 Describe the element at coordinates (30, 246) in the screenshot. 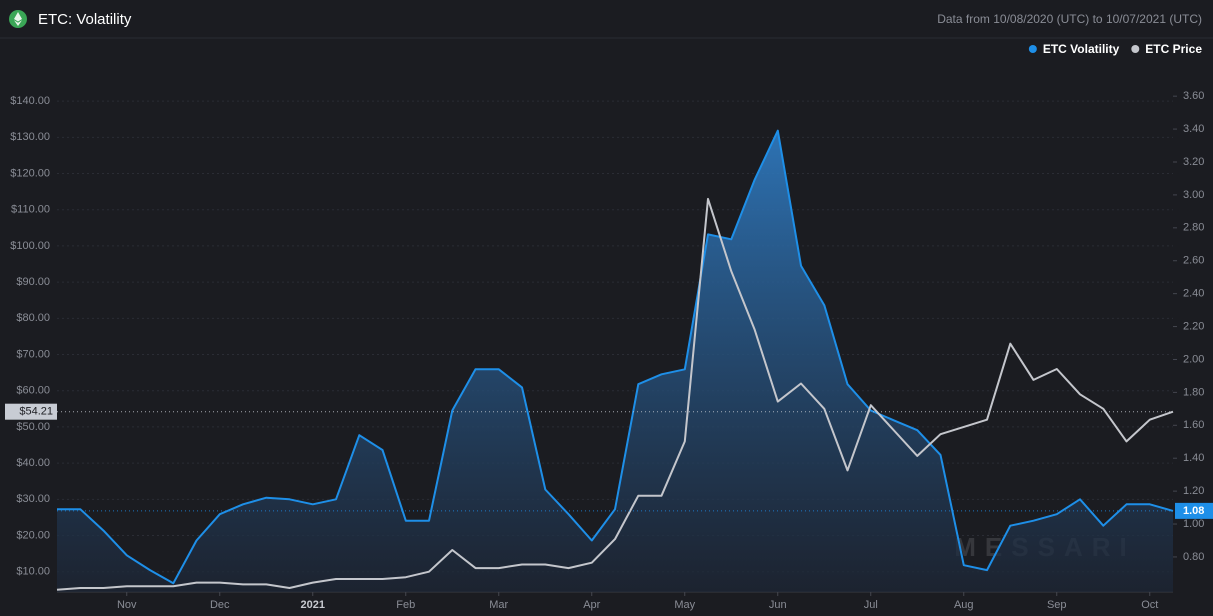

I see `y-tick-label: $100.00` at that location.